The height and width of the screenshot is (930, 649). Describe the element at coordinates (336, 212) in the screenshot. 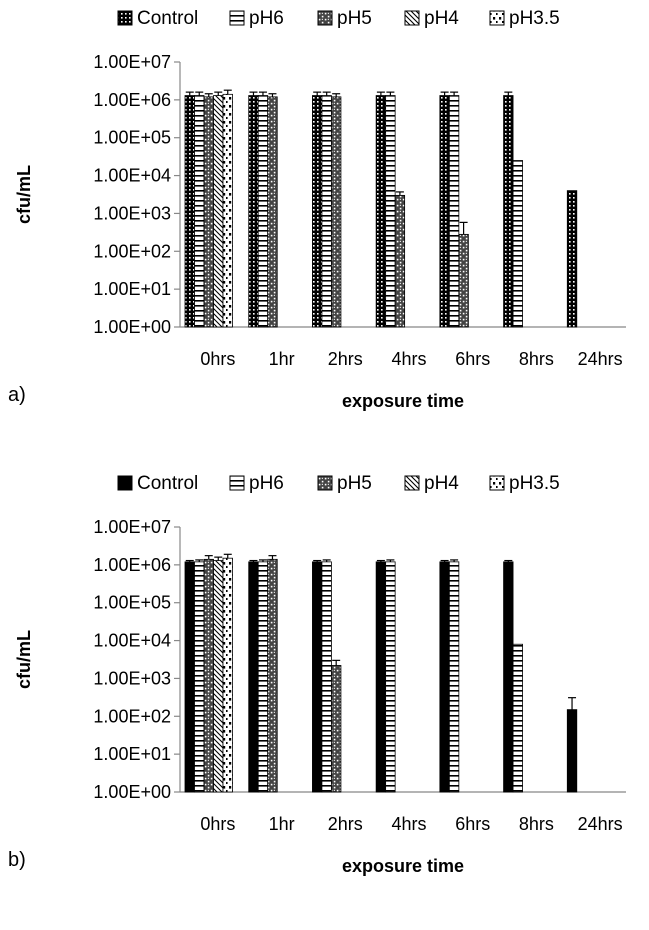

I see `bar-ph5-2hrs` at that location.